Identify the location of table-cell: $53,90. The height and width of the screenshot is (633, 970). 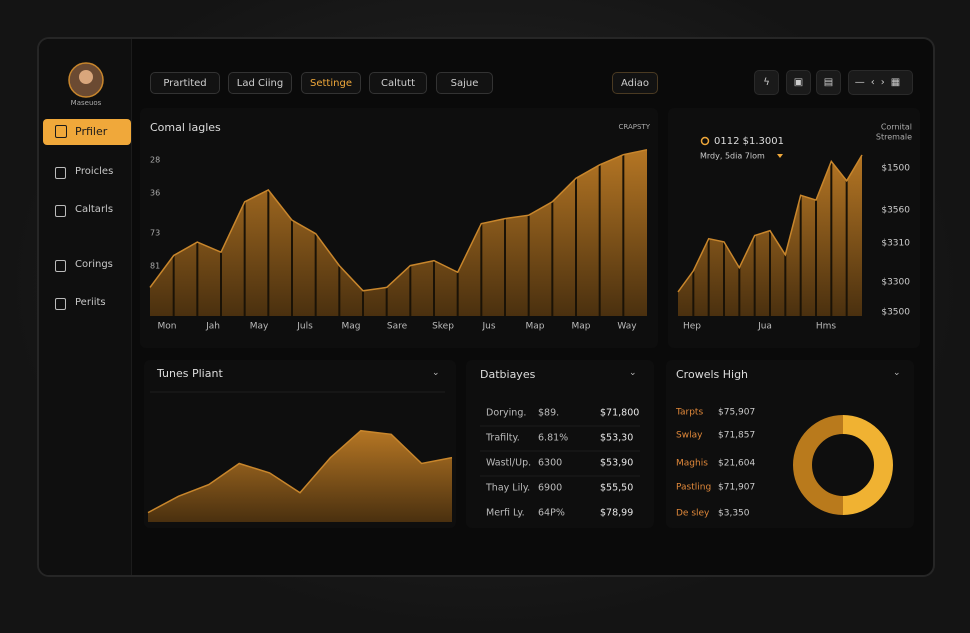
(616, 463).